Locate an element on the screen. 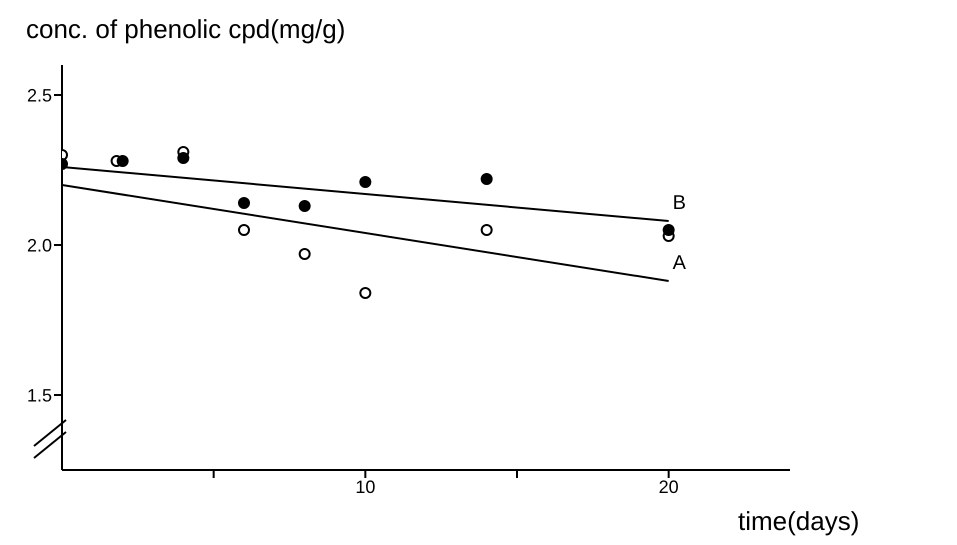 This screenshot has height=545, width=957. series-label: A is located at coordinates (679, 263).